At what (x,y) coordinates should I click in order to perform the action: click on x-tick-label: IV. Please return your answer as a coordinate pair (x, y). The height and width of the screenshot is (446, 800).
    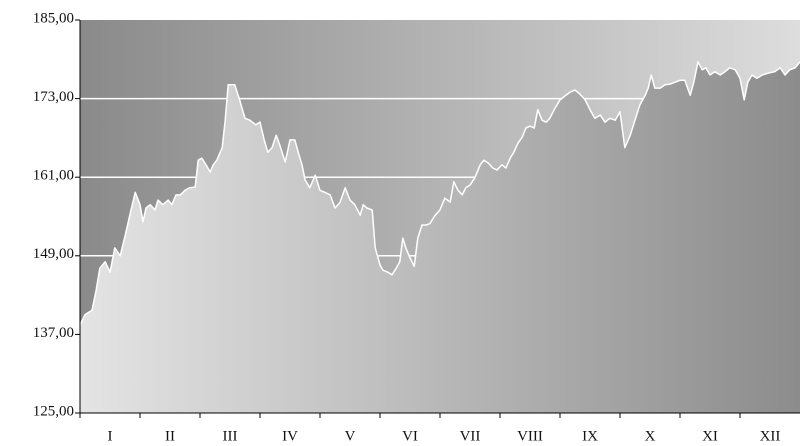
    Looking at the image, I should click on (290, 436).